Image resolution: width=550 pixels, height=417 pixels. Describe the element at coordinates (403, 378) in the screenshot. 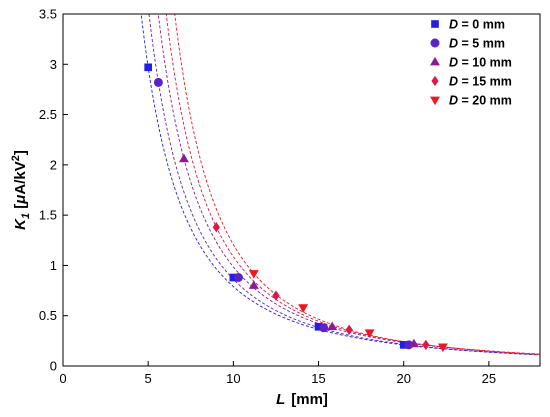

I see `x-tick-label: 20` at that location.